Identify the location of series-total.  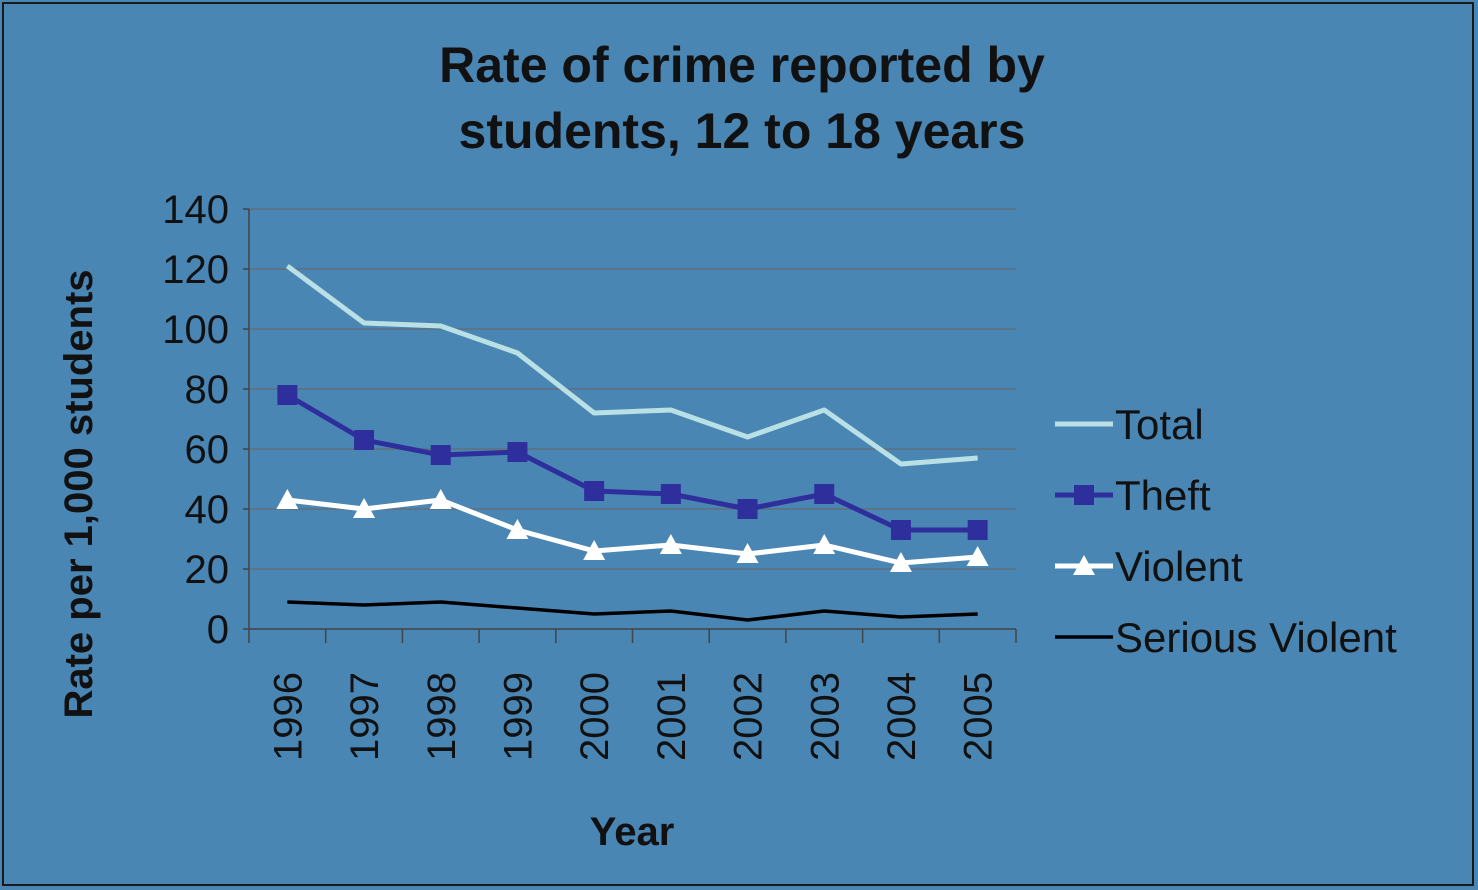
(631, 365).